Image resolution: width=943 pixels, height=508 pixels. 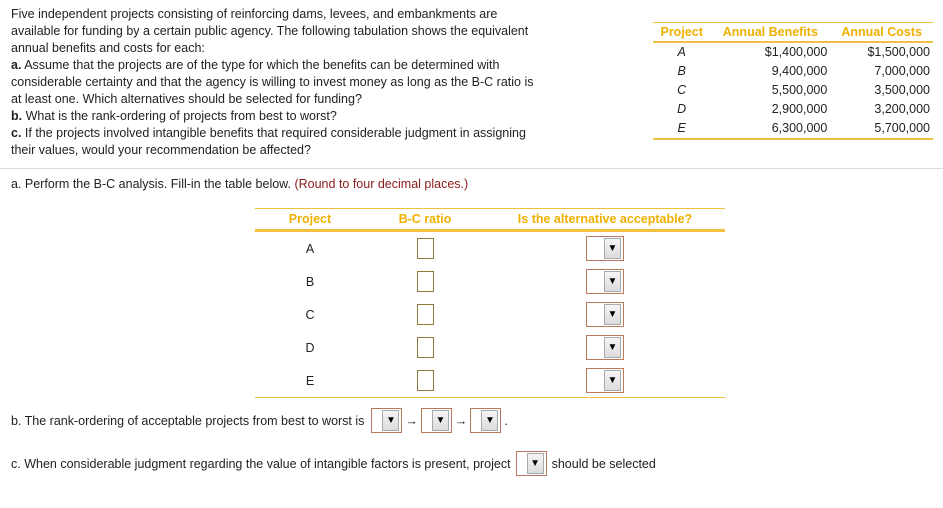 I want to click on benefits-cell: 9,400,000, so click(x=799, y=71).